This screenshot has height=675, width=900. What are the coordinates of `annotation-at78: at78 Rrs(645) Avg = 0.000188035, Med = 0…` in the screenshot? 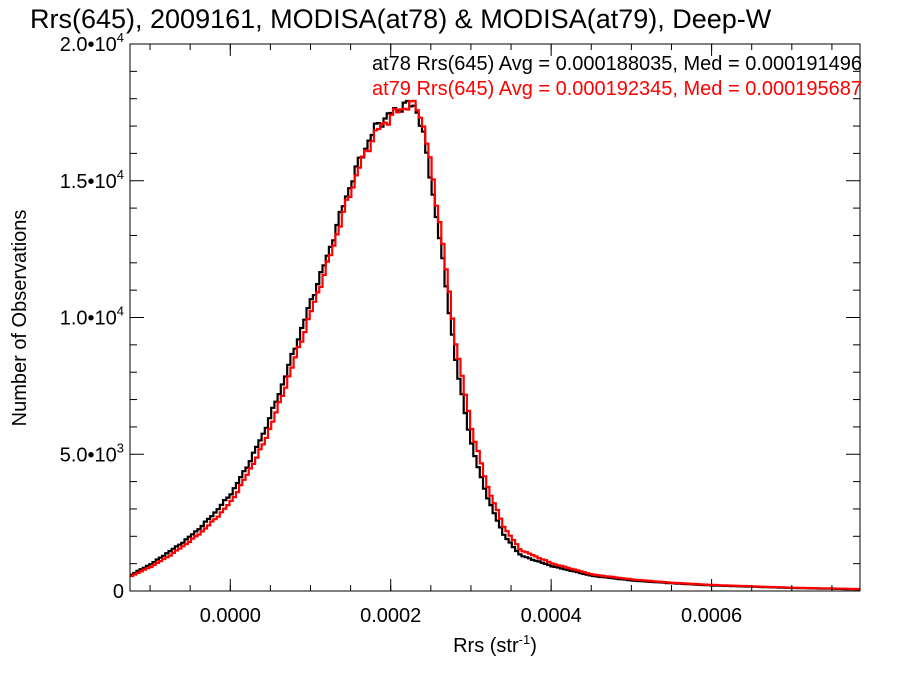 It's located at (617, 64).